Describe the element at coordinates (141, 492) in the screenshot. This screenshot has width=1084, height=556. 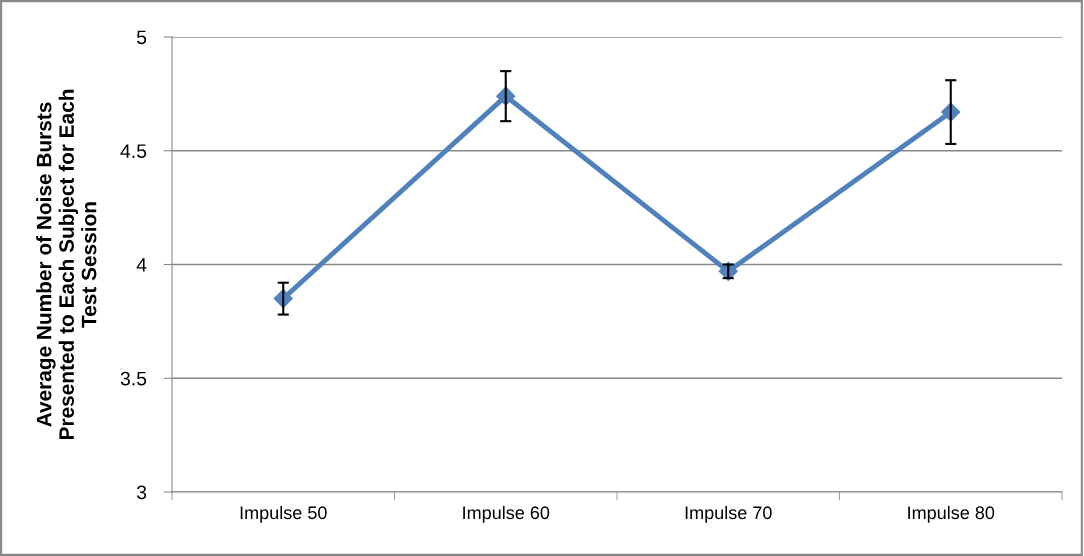
I see `y-tick-label: 3` at that location.